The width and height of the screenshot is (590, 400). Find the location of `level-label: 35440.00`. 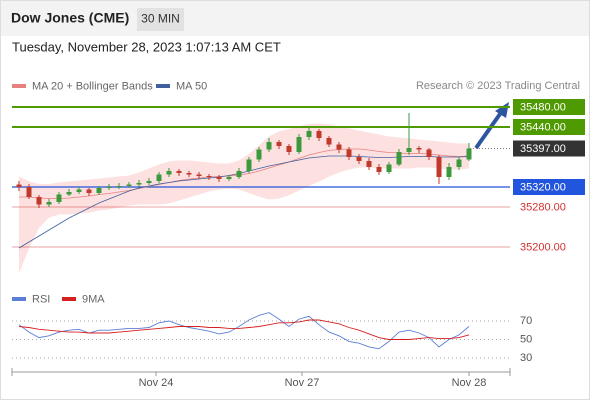

level-label: 35440.00 is located at coordinates (543, 127).